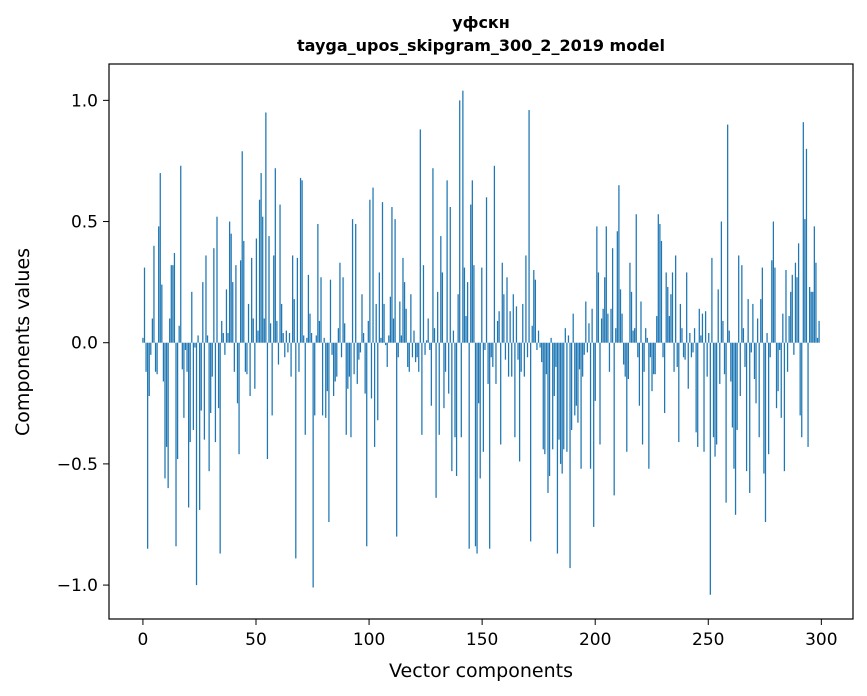 The height and width of the screenshot is (696, 867). What do you see at coordinates (595, 640) in the screenshot?
I see `x-tick-label: 200` at bounding box center [595, 640].